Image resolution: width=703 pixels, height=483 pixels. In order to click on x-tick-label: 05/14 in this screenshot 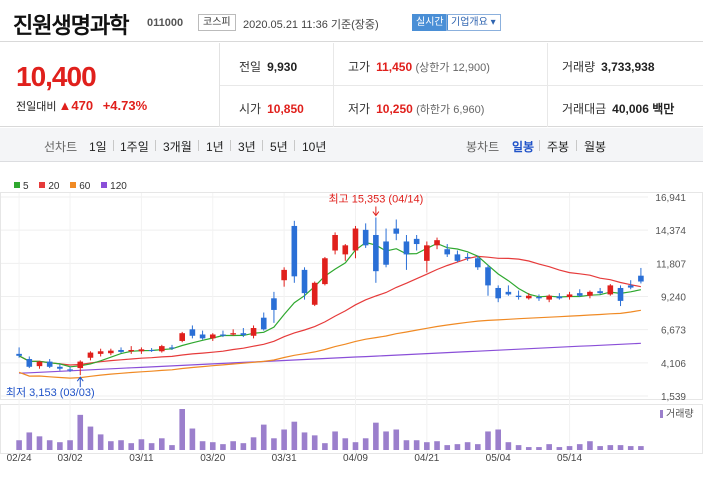, I will do `click(569, 458)`.